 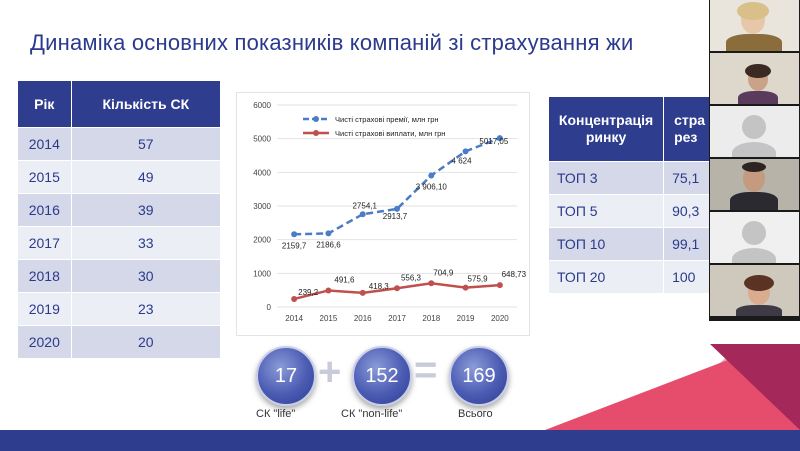 I want to click on data-label: 4 624, so click(x=462, y=160).